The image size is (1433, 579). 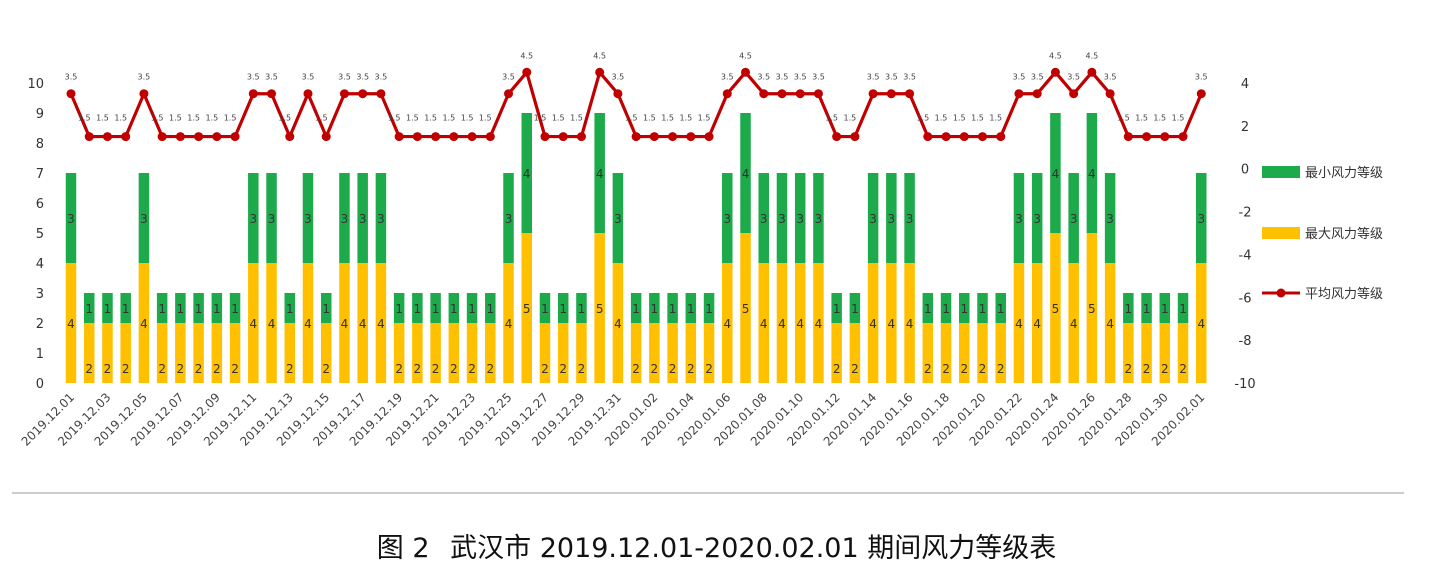 What do you see at coordinates (745, 55) in the screenshot?
I see `avg-wind-point-label: 4.5` at bounding box center [745, 55].